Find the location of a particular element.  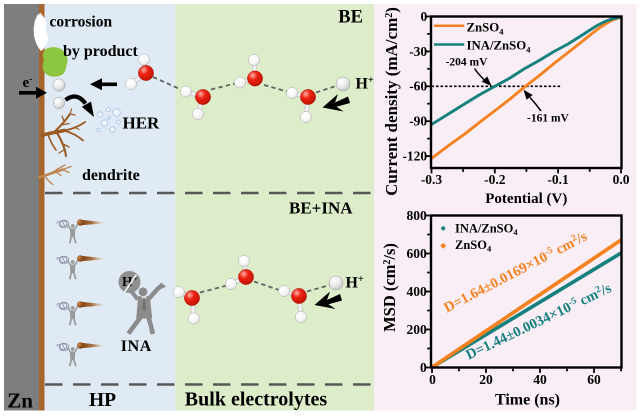

svg-text: -161 mV is located at coordinates (548, 119).